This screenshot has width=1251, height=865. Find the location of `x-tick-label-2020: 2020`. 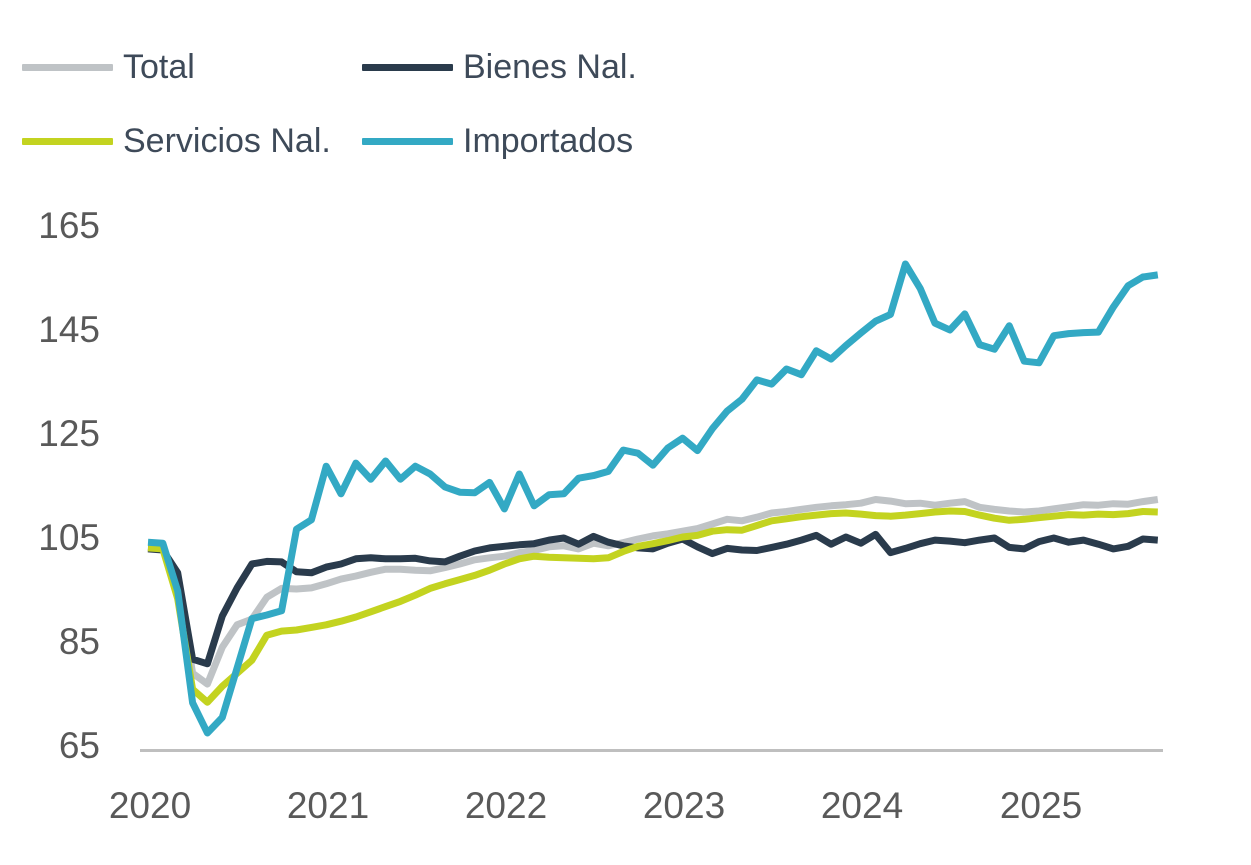

x-tick-label-2020: 2020 is located at coordinates (150, 805).